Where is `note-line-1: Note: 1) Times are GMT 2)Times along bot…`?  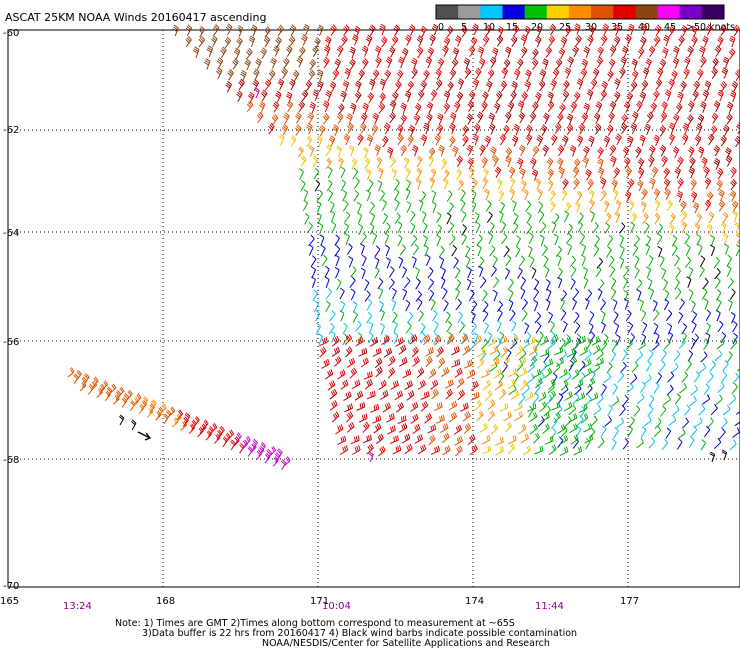 note-line-1: Note: 1) Times are GMT 2)Times along bot… is located at coordinates (315, 623).